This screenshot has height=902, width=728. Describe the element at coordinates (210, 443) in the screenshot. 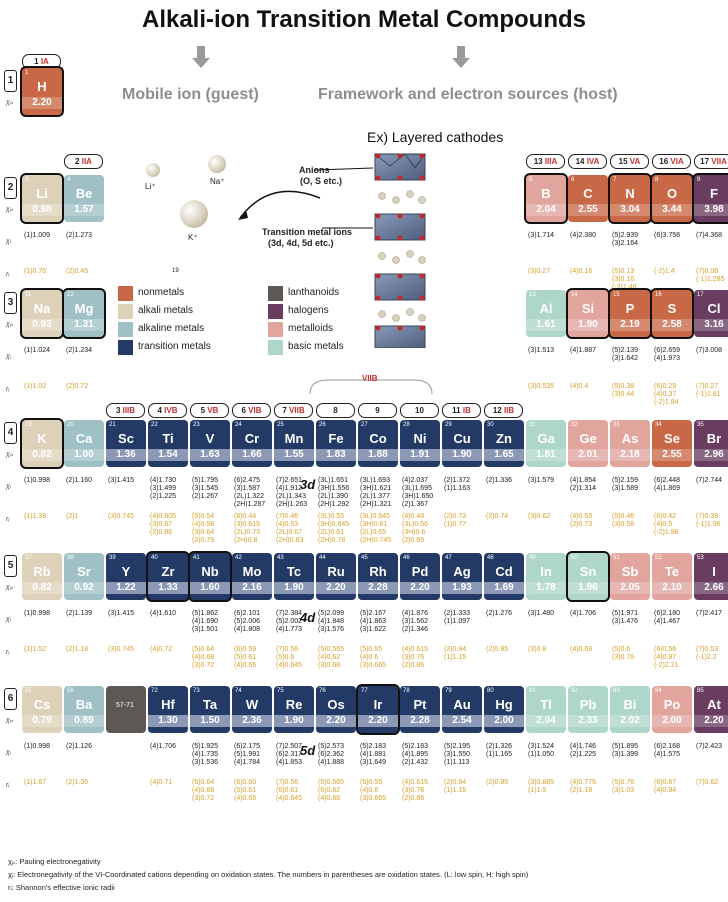

I see `element-v: 23 V 1.63` at that location.